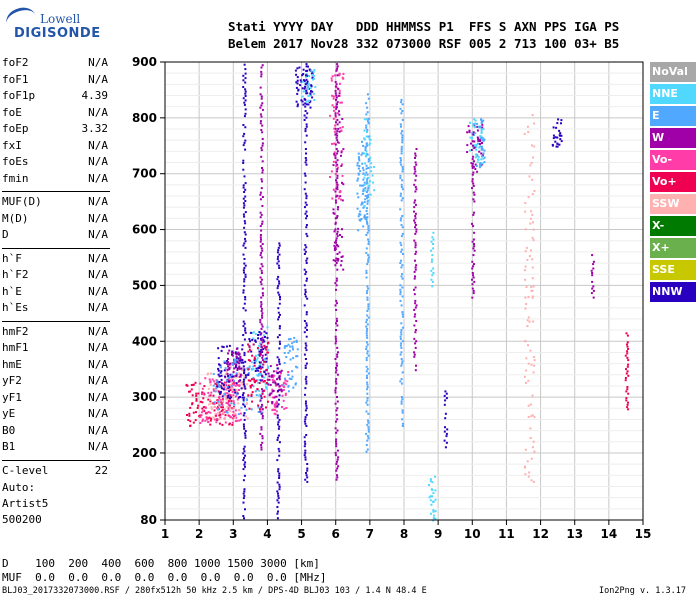 The height and width of the screenshot is (600, 700). I want to click on legend-e: E, so click(673, 116).